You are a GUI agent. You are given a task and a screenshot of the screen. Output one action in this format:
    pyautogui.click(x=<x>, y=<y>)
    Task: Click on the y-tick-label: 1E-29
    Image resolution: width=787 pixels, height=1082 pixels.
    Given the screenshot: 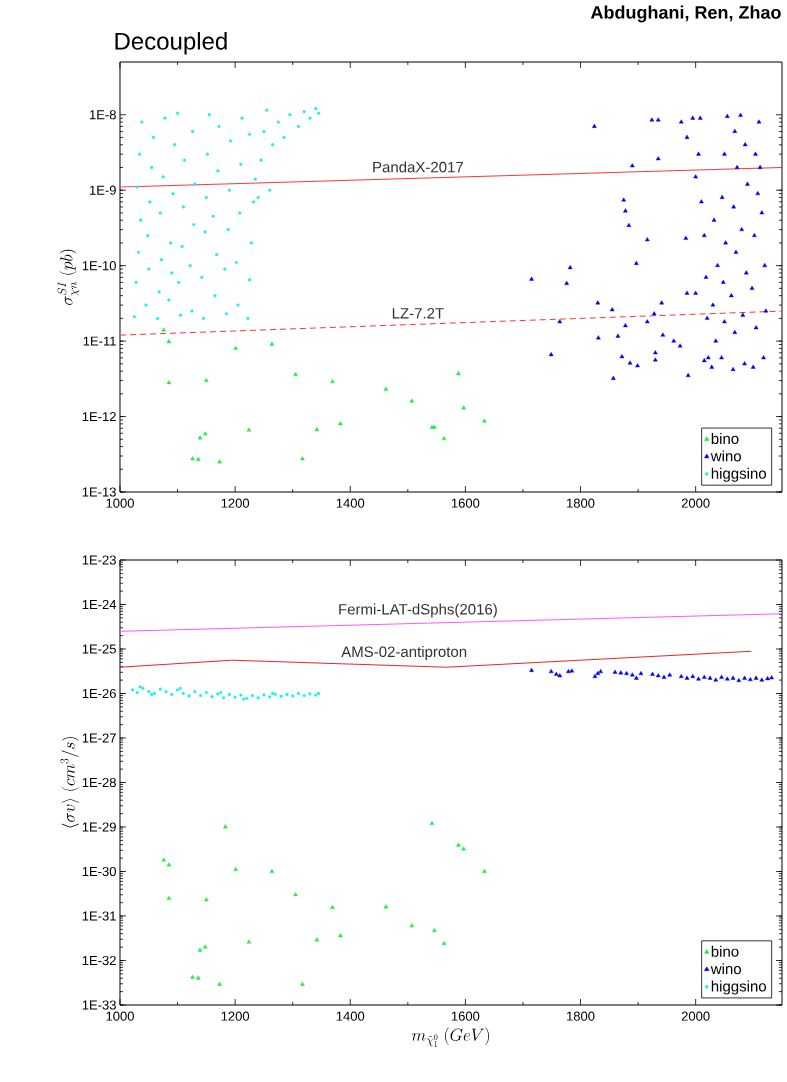 What is the action you would take?
    pyautogui.click(x=99, y=827)
    